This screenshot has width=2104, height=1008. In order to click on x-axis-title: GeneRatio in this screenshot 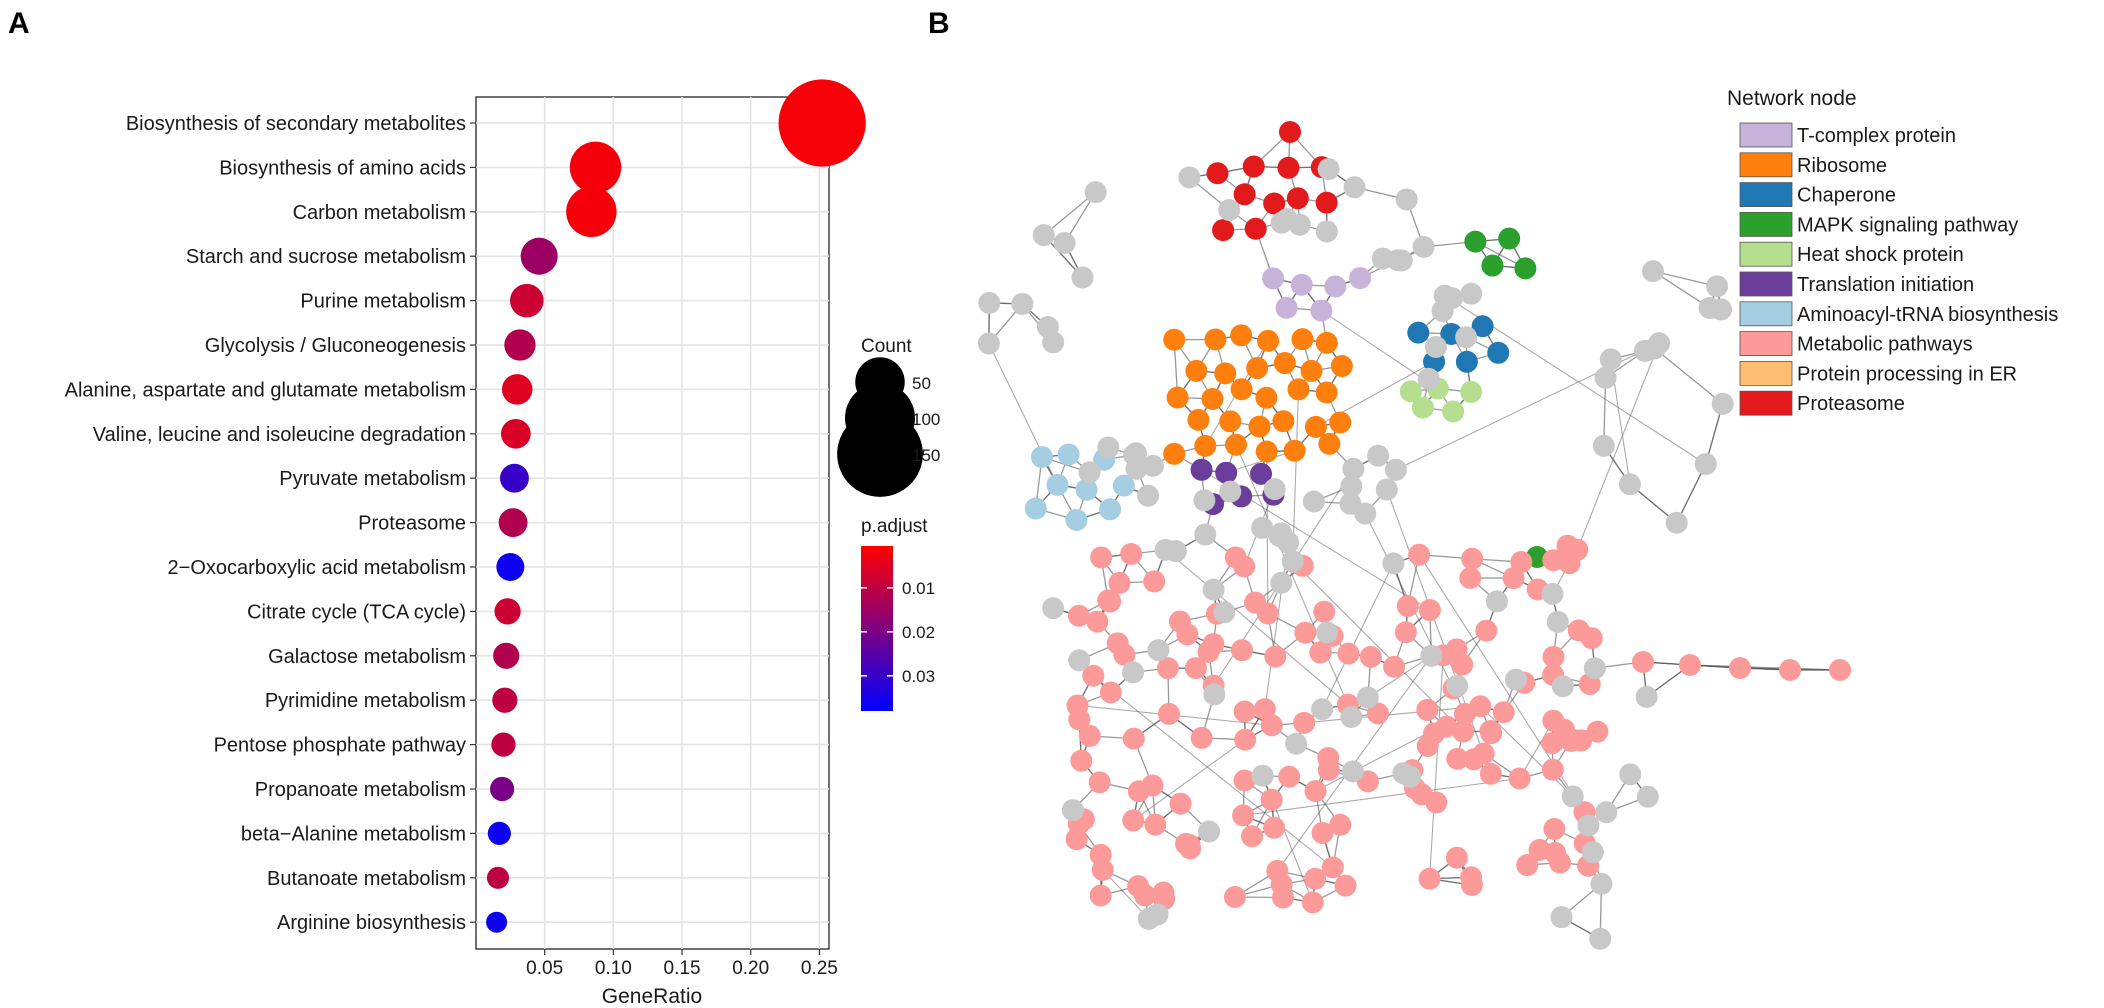, I will do `click(652, 996)`.